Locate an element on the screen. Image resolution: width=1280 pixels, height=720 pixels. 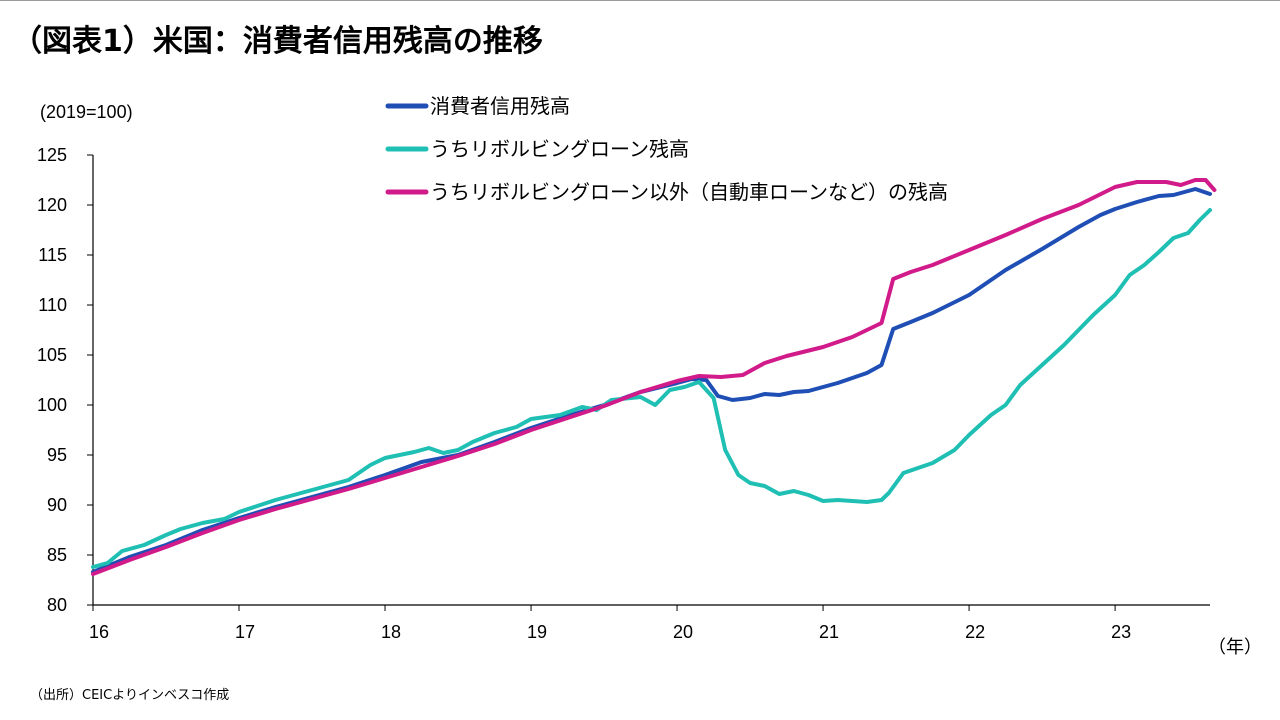
page-title: （図表1）米国：消費者信用残高の推移 is located at coordinates (277, 41).